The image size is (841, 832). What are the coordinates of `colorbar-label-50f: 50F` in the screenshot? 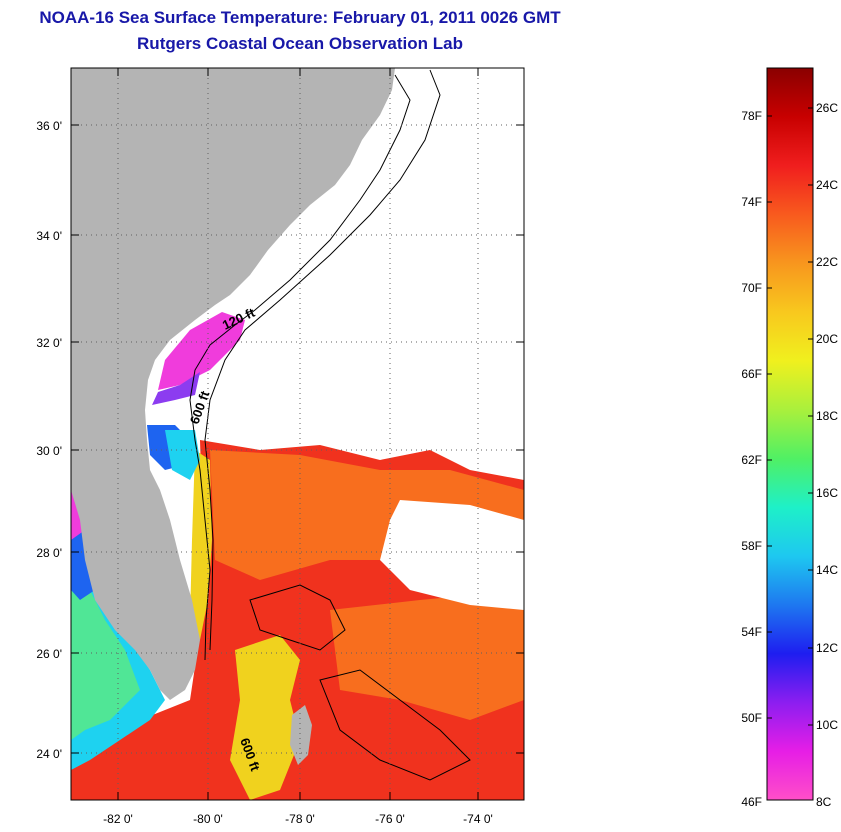 It's located at (751, 718).